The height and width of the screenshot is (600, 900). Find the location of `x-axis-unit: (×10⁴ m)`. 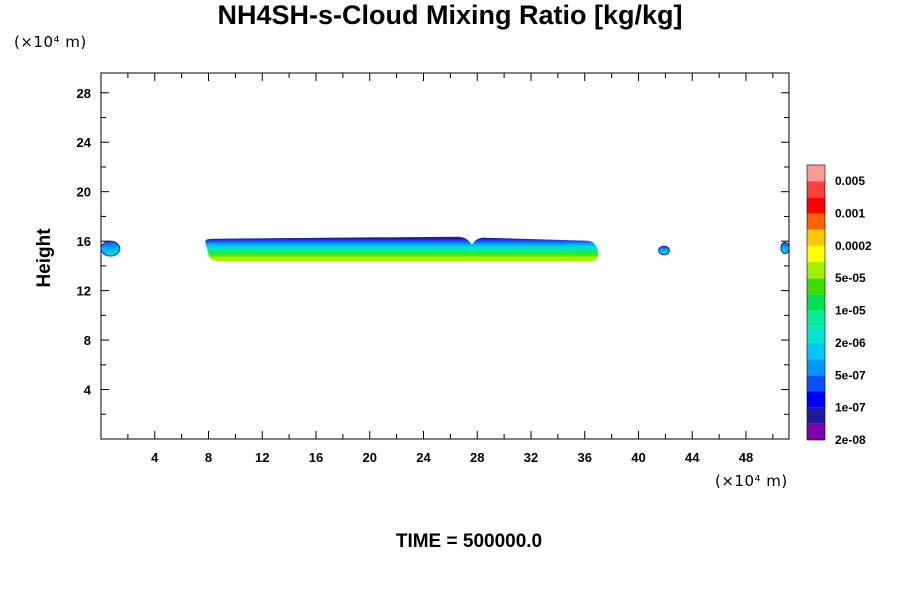

x-axis-unit: (×10⁴ m) is located at coordinates (751, 481).